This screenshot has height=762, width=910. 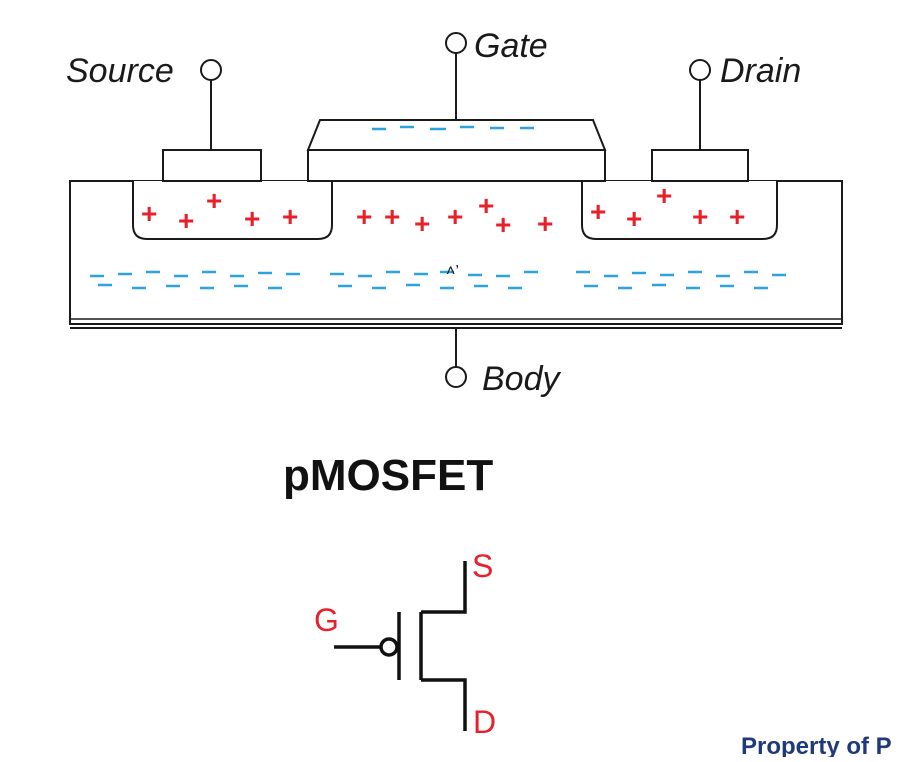 What do you see at coordinates (212, 165) in the screenshot?
I see `source-contact` at bounding box center [212, 165].